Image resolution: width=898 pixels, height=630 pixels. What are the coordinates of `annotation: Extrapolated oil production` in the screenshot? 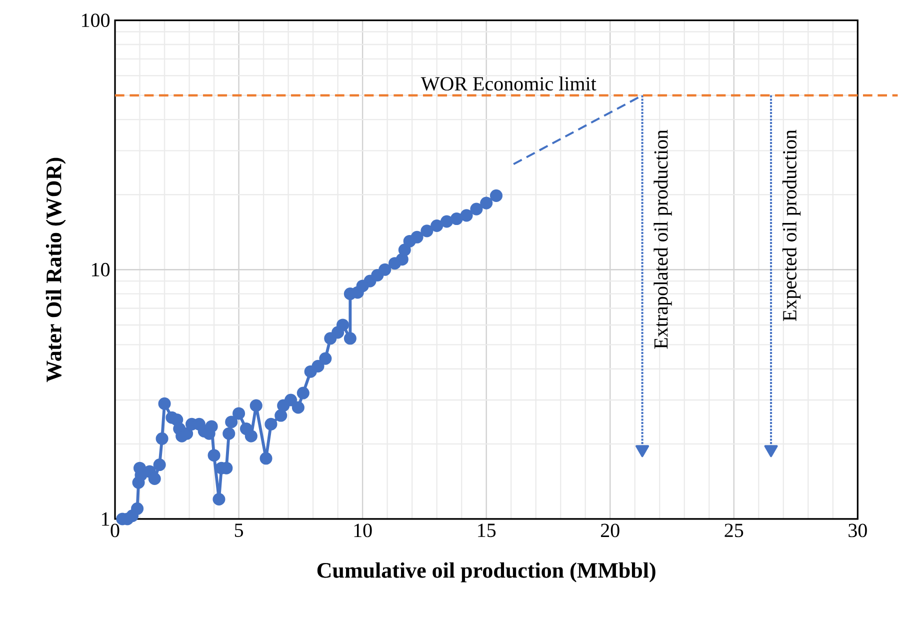 It's located at (663, 239).